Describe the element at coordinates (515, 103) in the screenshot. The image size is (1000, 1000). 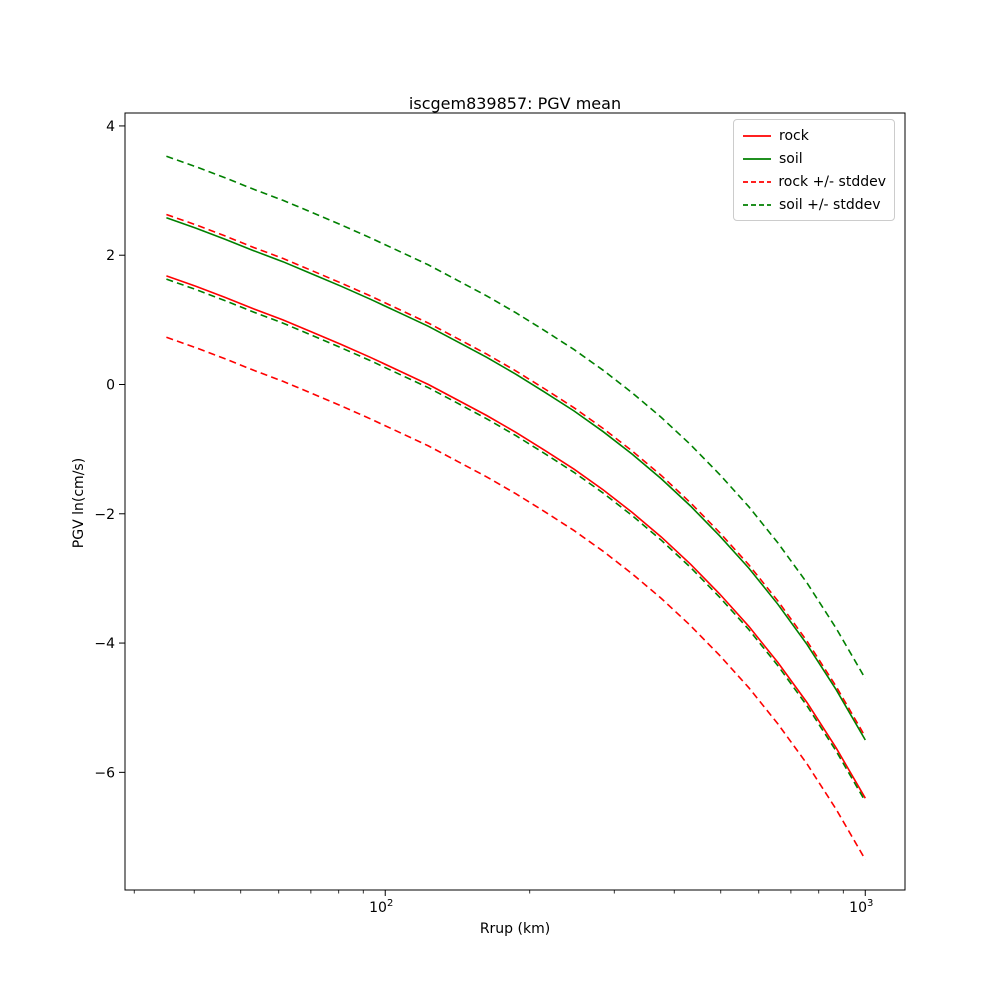
I see `chart-title: iscgem839857: PGV mean` at that location.